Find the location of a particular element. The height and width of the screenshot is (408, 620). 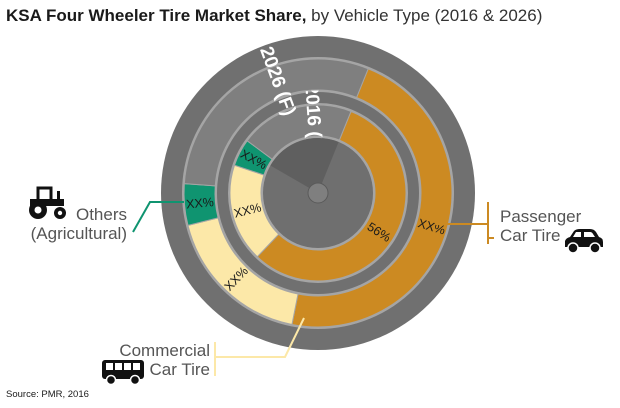

tractor-icon is located at coordinates (47, 202).